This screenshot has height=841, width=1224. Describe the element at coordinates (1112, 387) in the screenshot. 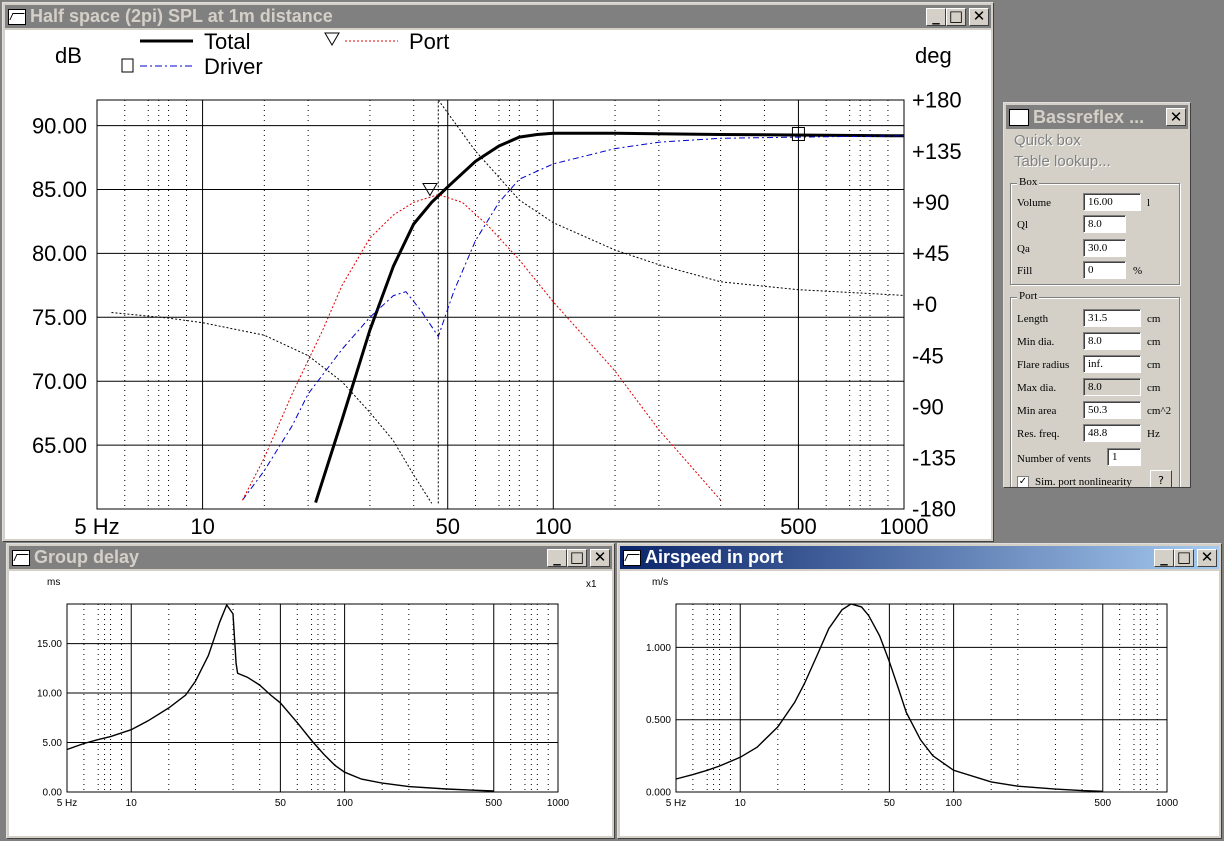

I see `max-dia-field: 8.0` at that location.